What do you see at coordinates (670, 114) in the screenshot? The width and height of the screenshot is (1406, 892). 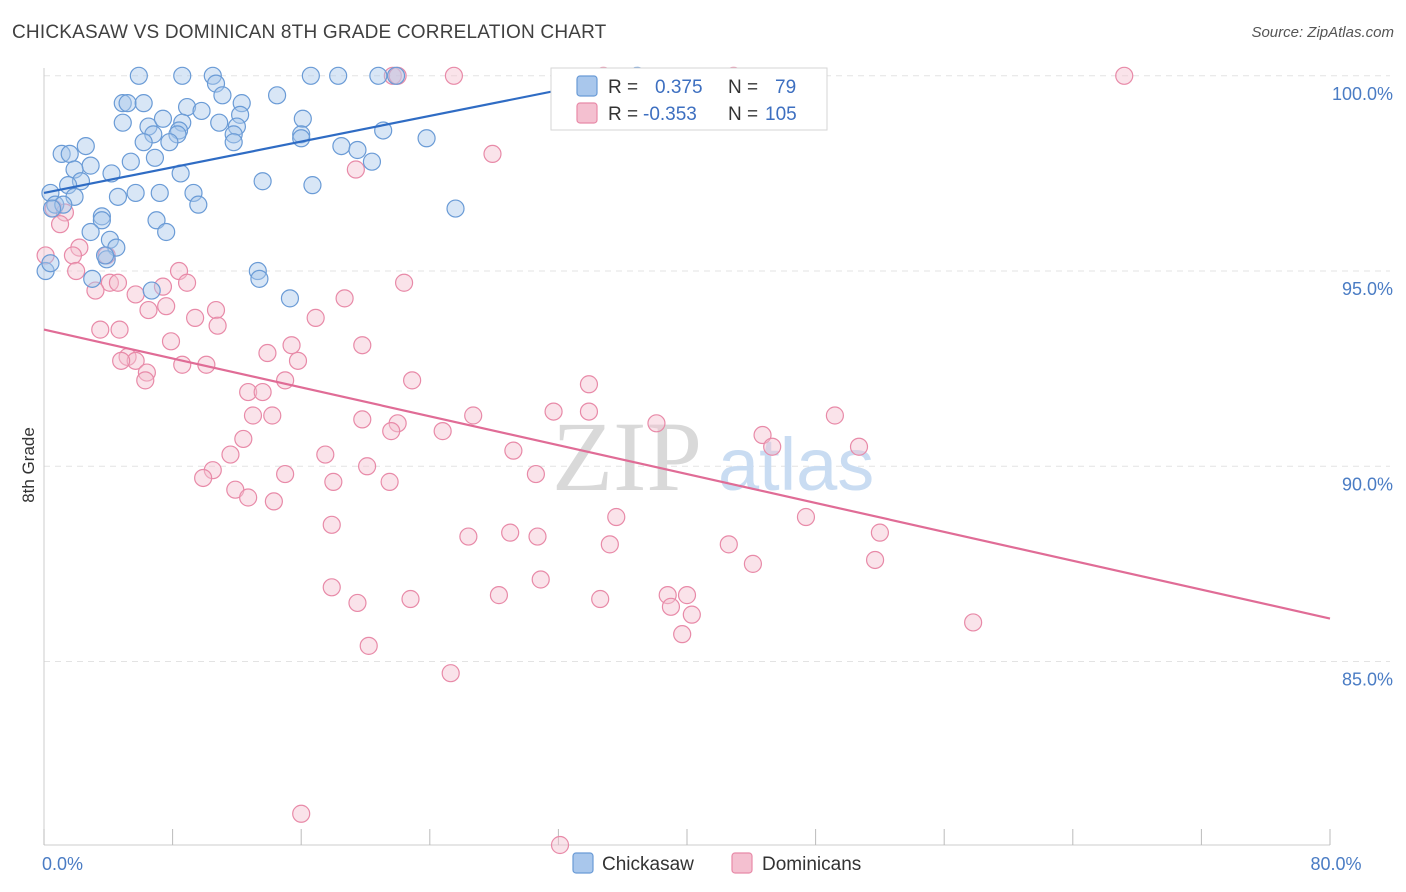 I see `legend-r-value: -0.353` at bounding box center [670, 114].